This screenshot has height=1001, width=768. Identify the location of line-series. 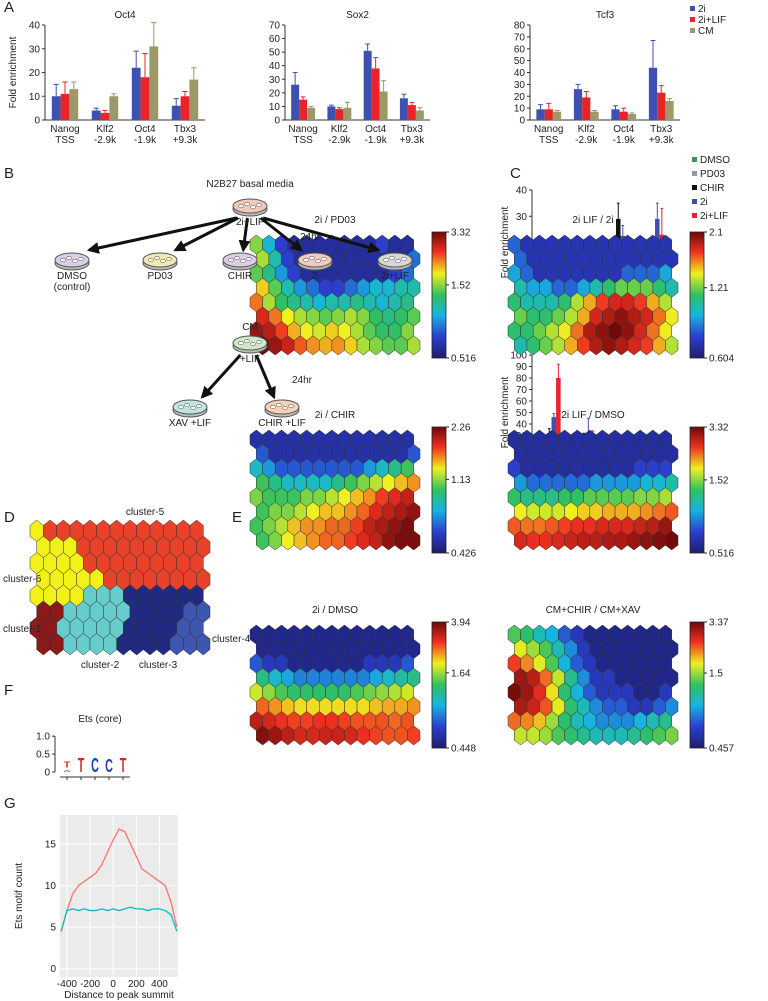
(119, 919).